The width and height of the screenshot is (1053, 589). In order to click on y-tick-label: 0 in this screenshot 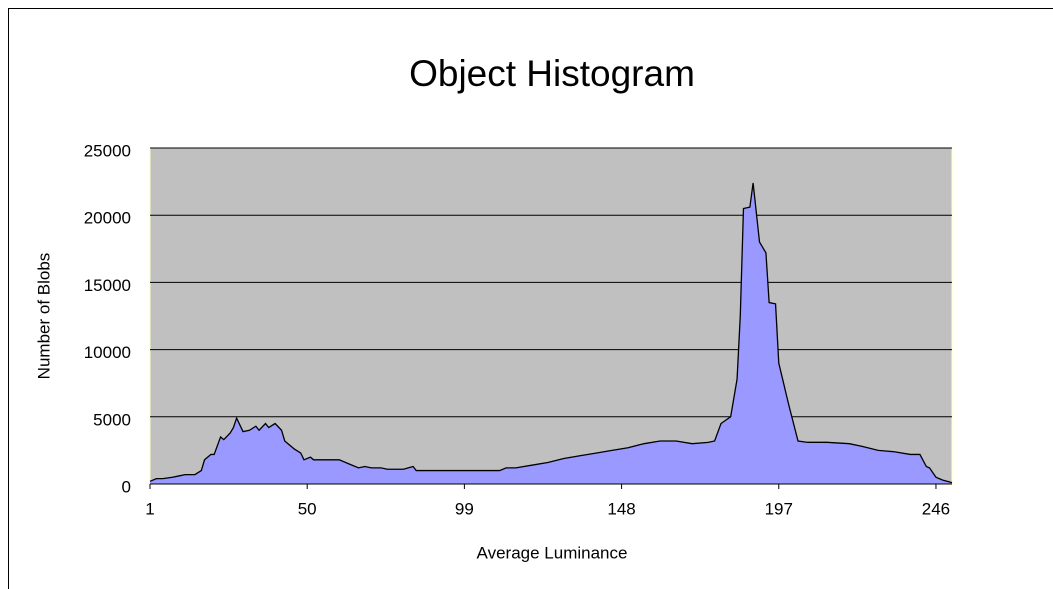, I will do `click(126, 486)`.